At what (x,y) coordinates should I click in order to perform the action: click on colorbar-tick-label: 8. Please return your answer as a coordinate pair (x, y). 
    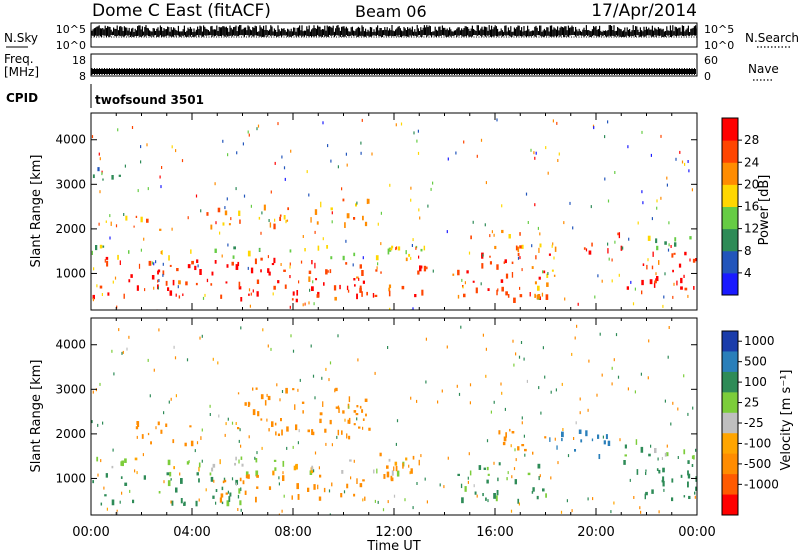
    Looking at the image, I should click on (748, 251).